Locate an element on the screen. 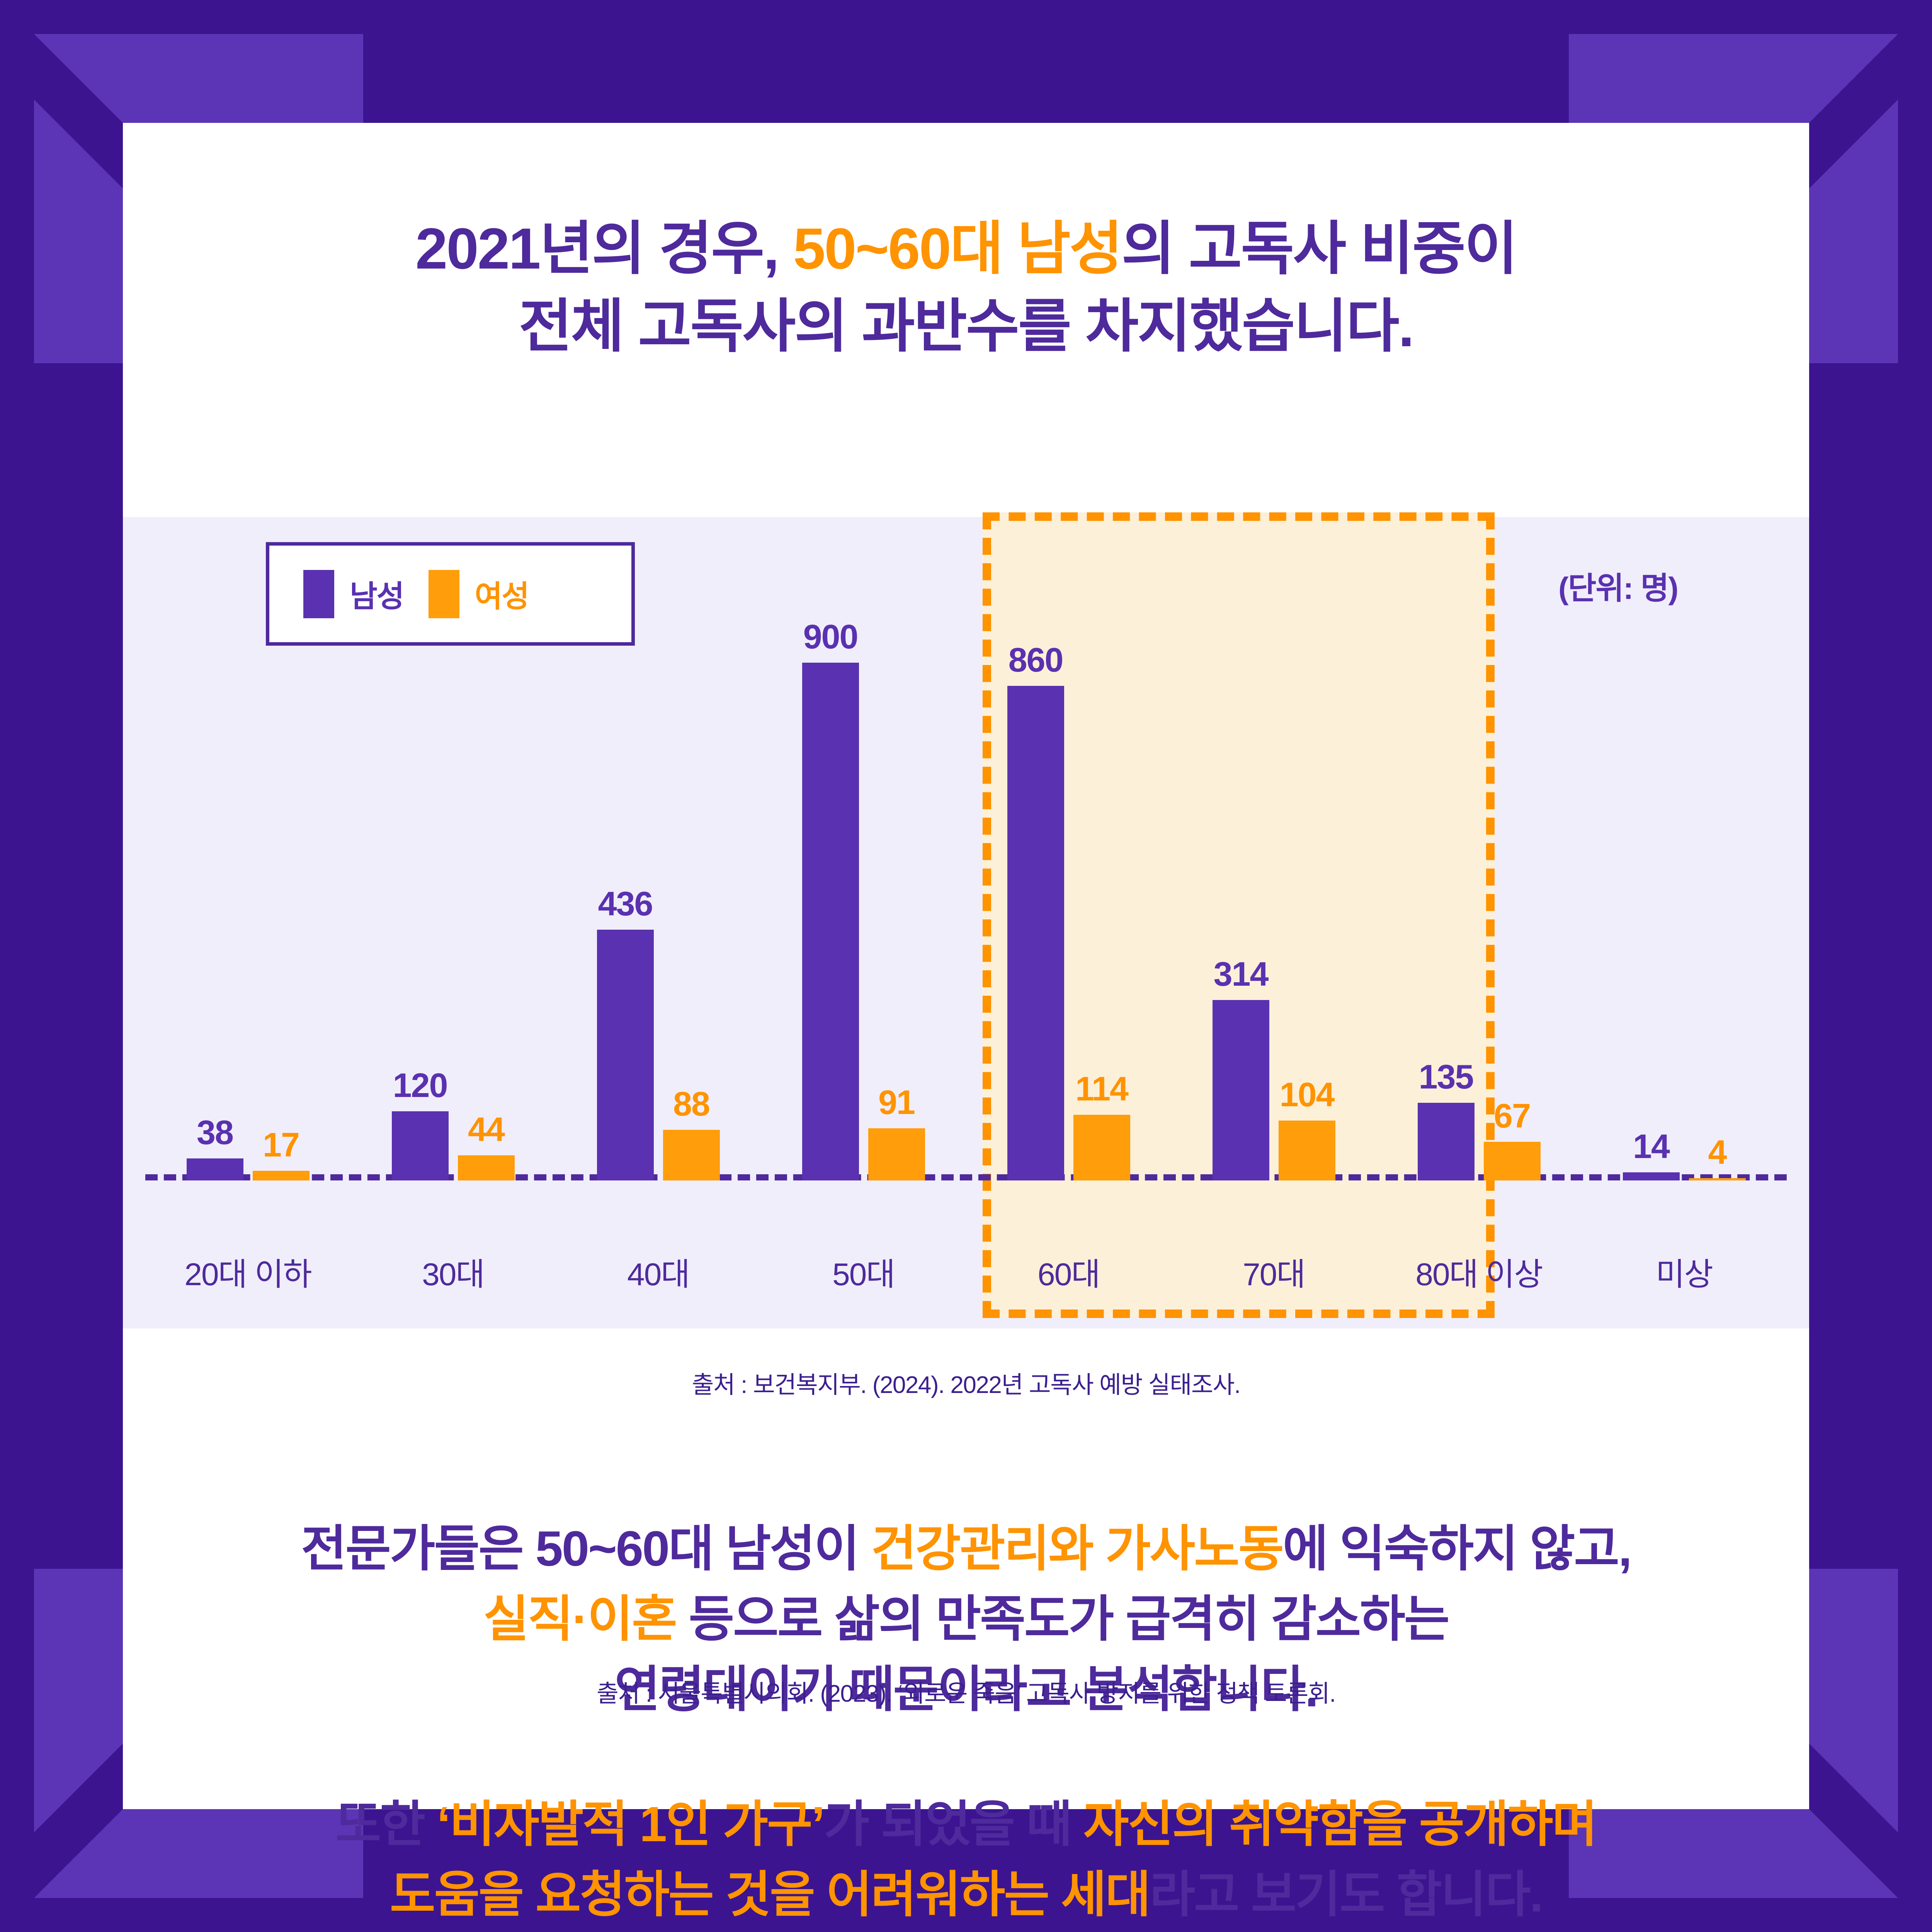  bar-wrapper: 14 is located at coordinates (1651, 1154).